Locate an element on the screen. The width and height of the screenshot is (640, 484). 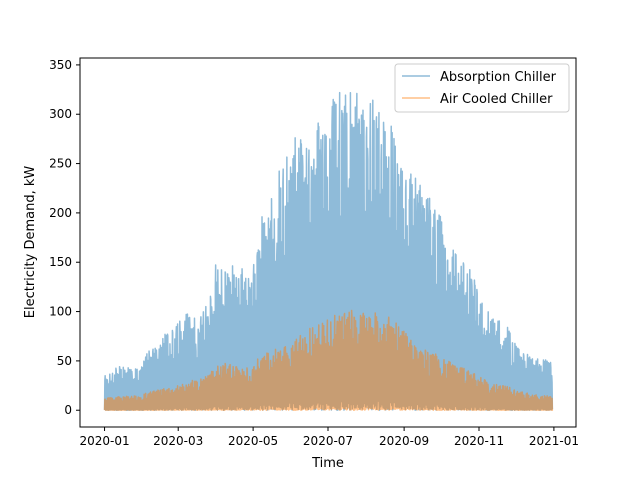
x-tick-label: 2020-01 is located at coordinates (104, 441).